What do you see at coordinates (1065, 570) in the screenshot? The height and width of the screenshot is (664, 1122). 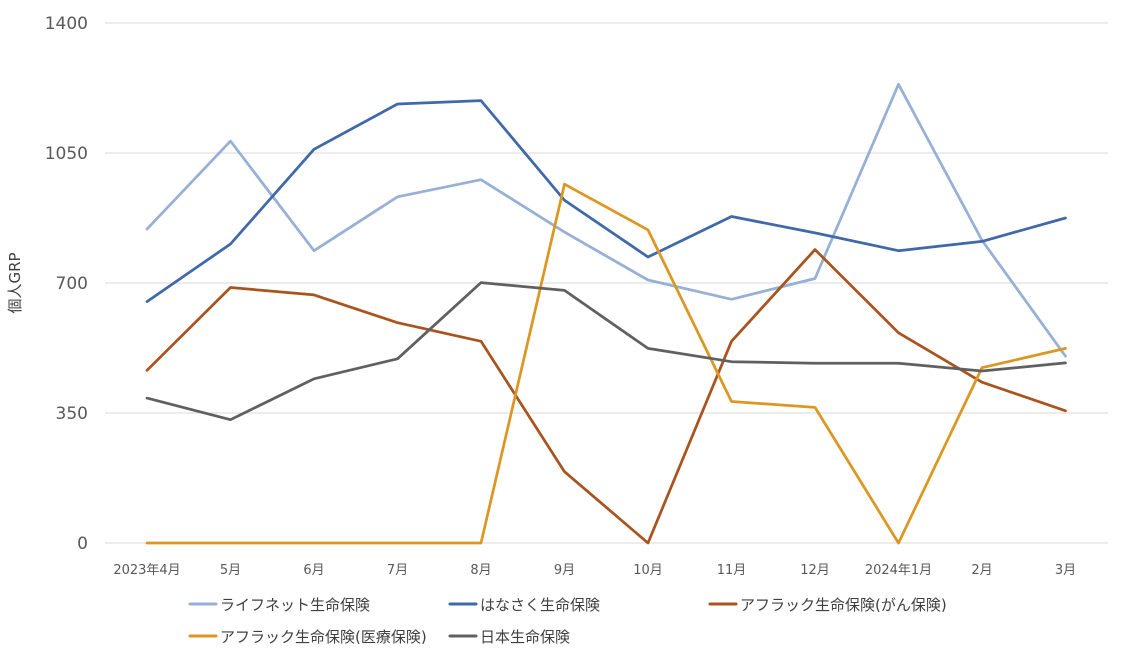 I see `x-tick-label: 3月` at bounding box center [1065, 570].